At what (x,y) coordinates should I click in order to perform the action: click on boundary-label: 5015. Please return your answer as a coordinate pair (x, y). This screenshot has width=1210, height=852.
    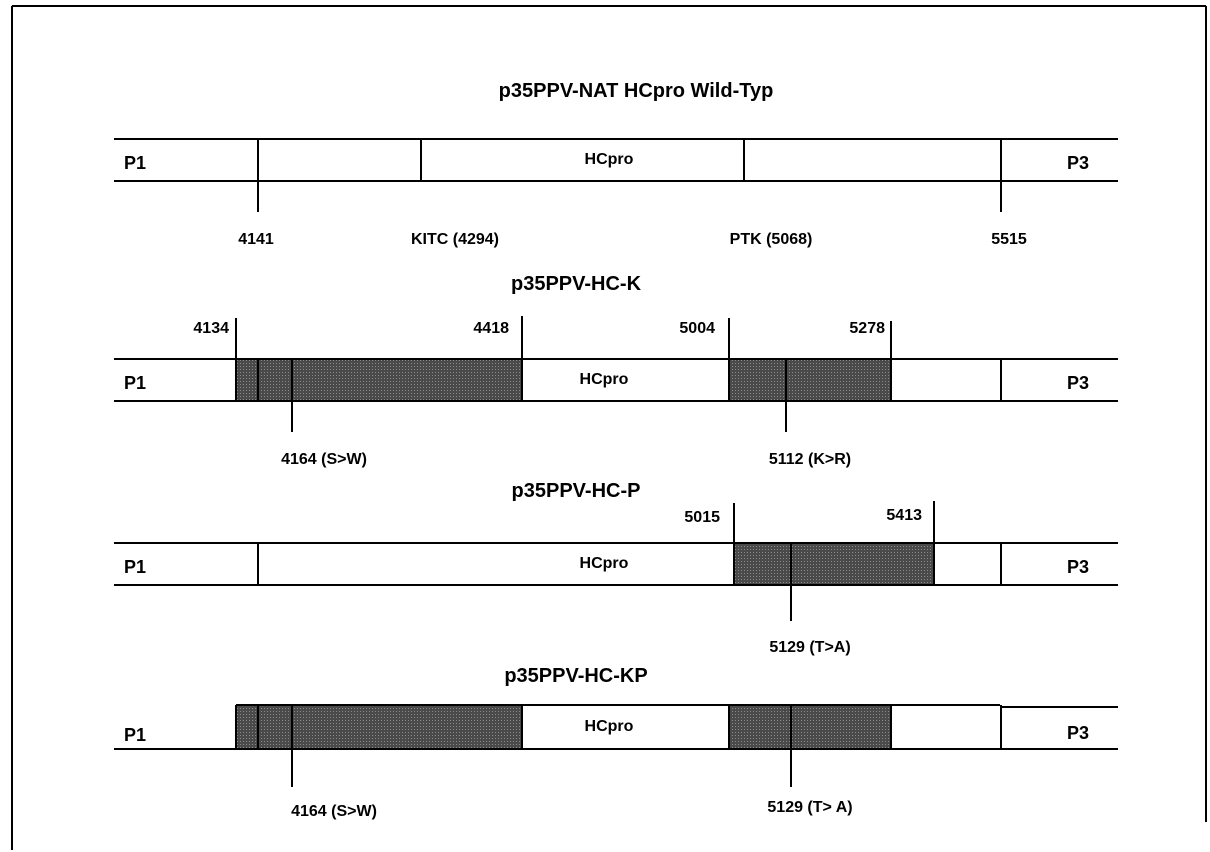
    Looking at the image, I should click on (702, 517).